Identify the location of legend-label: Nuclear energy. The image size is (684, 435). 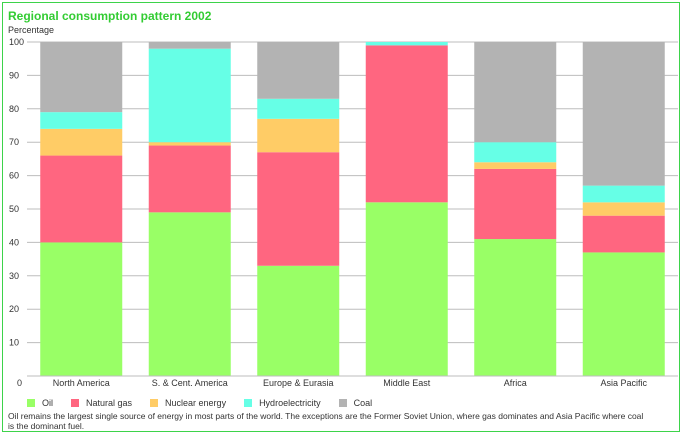
(196, 403).